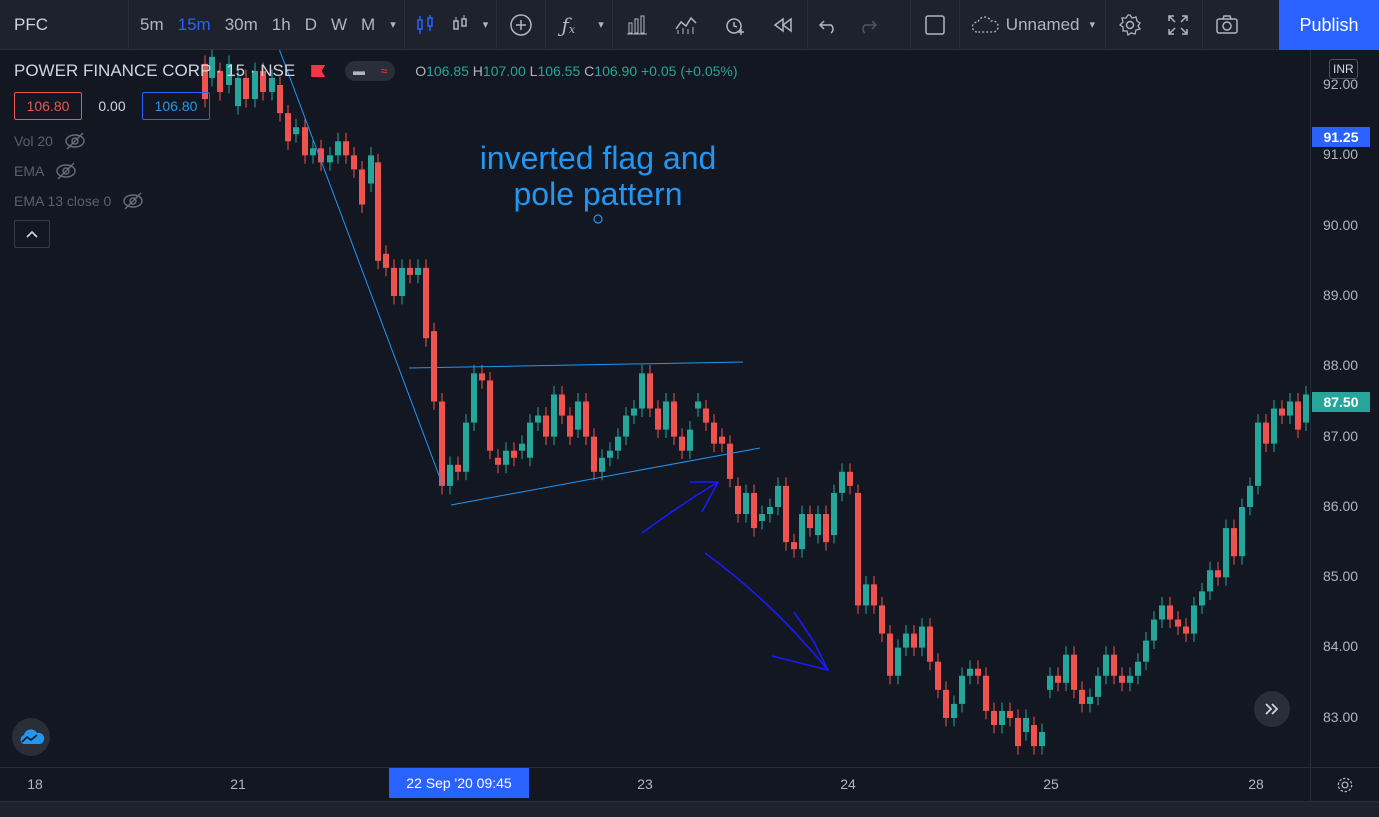 The image size is (1379, 817). Describe the element at coordinates (152, 24) in the screenshot. I see `timeframe-5m: 5m` at that location.